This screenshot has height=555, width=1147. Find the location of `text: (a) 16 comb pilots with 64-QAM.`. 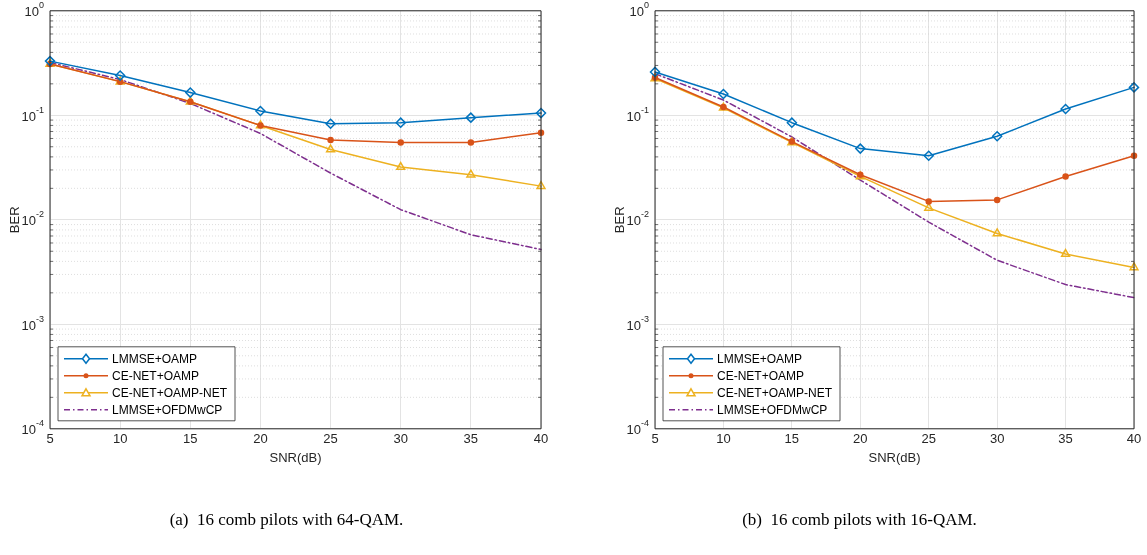

text: (a) 16 comb pilots with 64-QAM. is located at coordinates (286, 520).